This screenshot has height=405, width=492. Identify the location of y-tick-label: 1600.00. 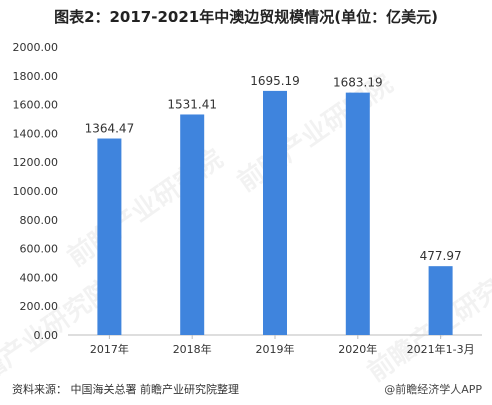
(36, 105).